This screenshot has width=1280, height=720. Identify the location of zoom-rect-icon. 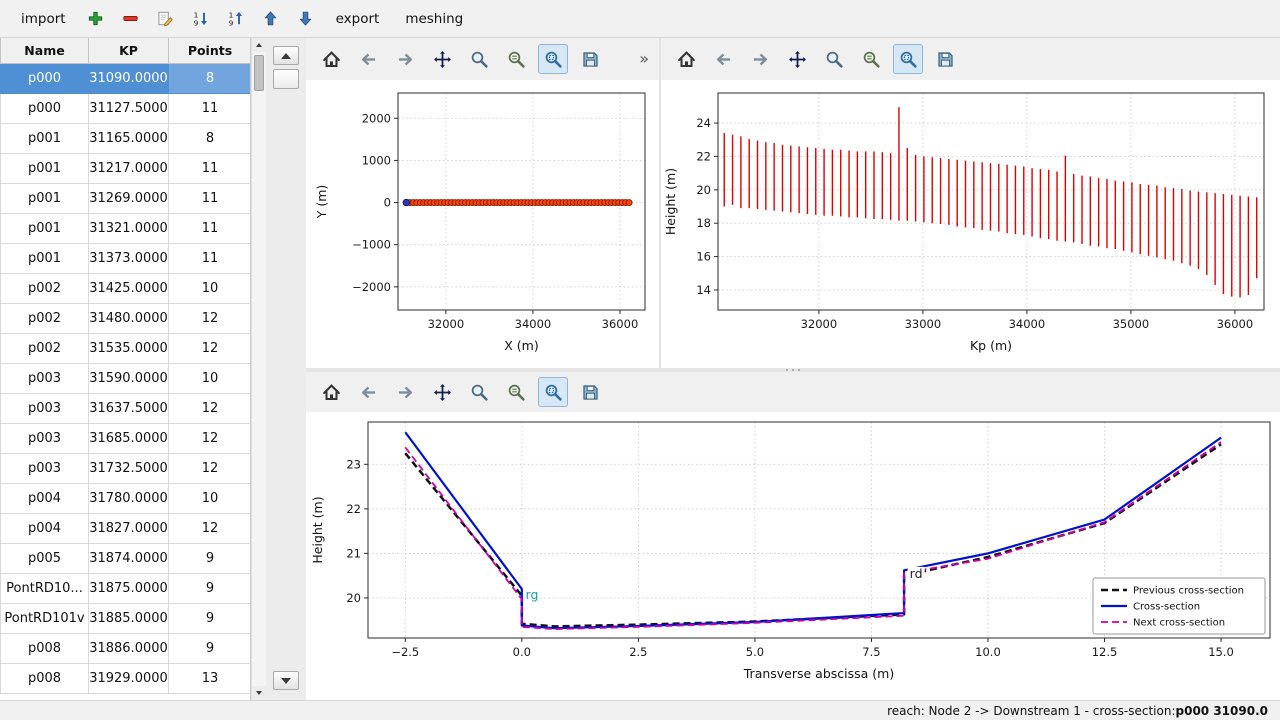
(553, 59).